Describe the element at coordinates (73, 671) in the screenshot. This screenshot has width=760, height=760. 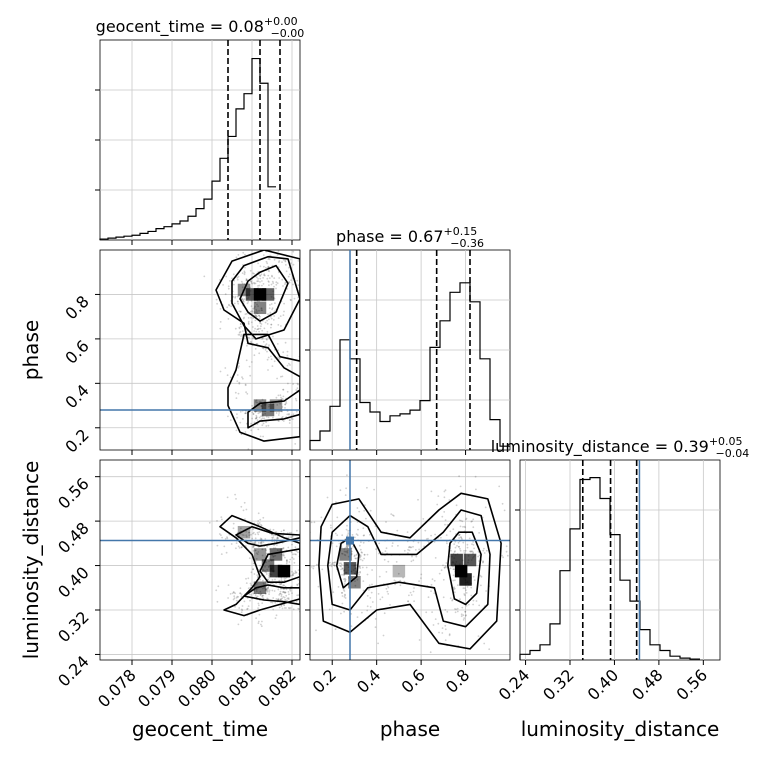
I see `y-tick-label: 0.24` at that location.